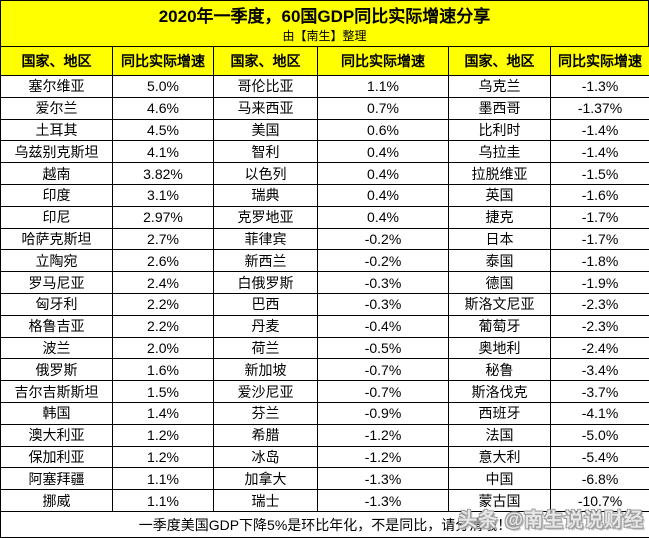 This screenshot has height=538, width=649. What do you see at coordinates (383, 348) in the screenshot?
I see `growth-rate-cell: -0.5%` at bounding box center [383, 348].